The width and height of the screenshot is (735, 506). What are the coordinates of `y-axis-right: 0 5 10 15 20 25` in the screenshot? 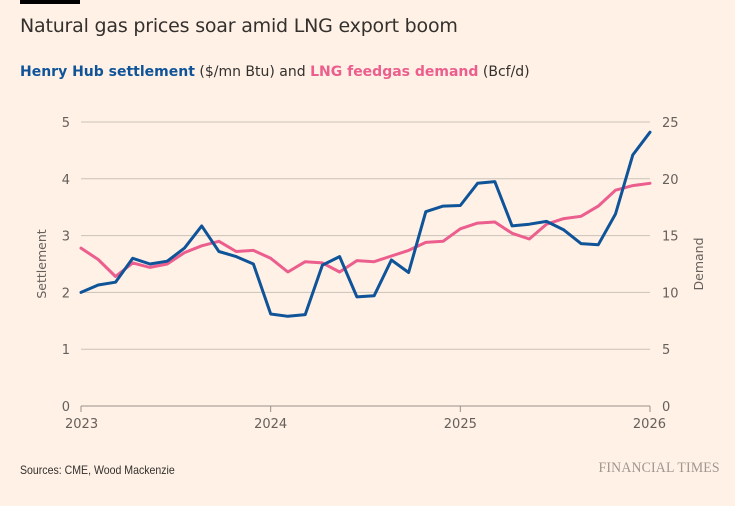 It's located at (670, 265).